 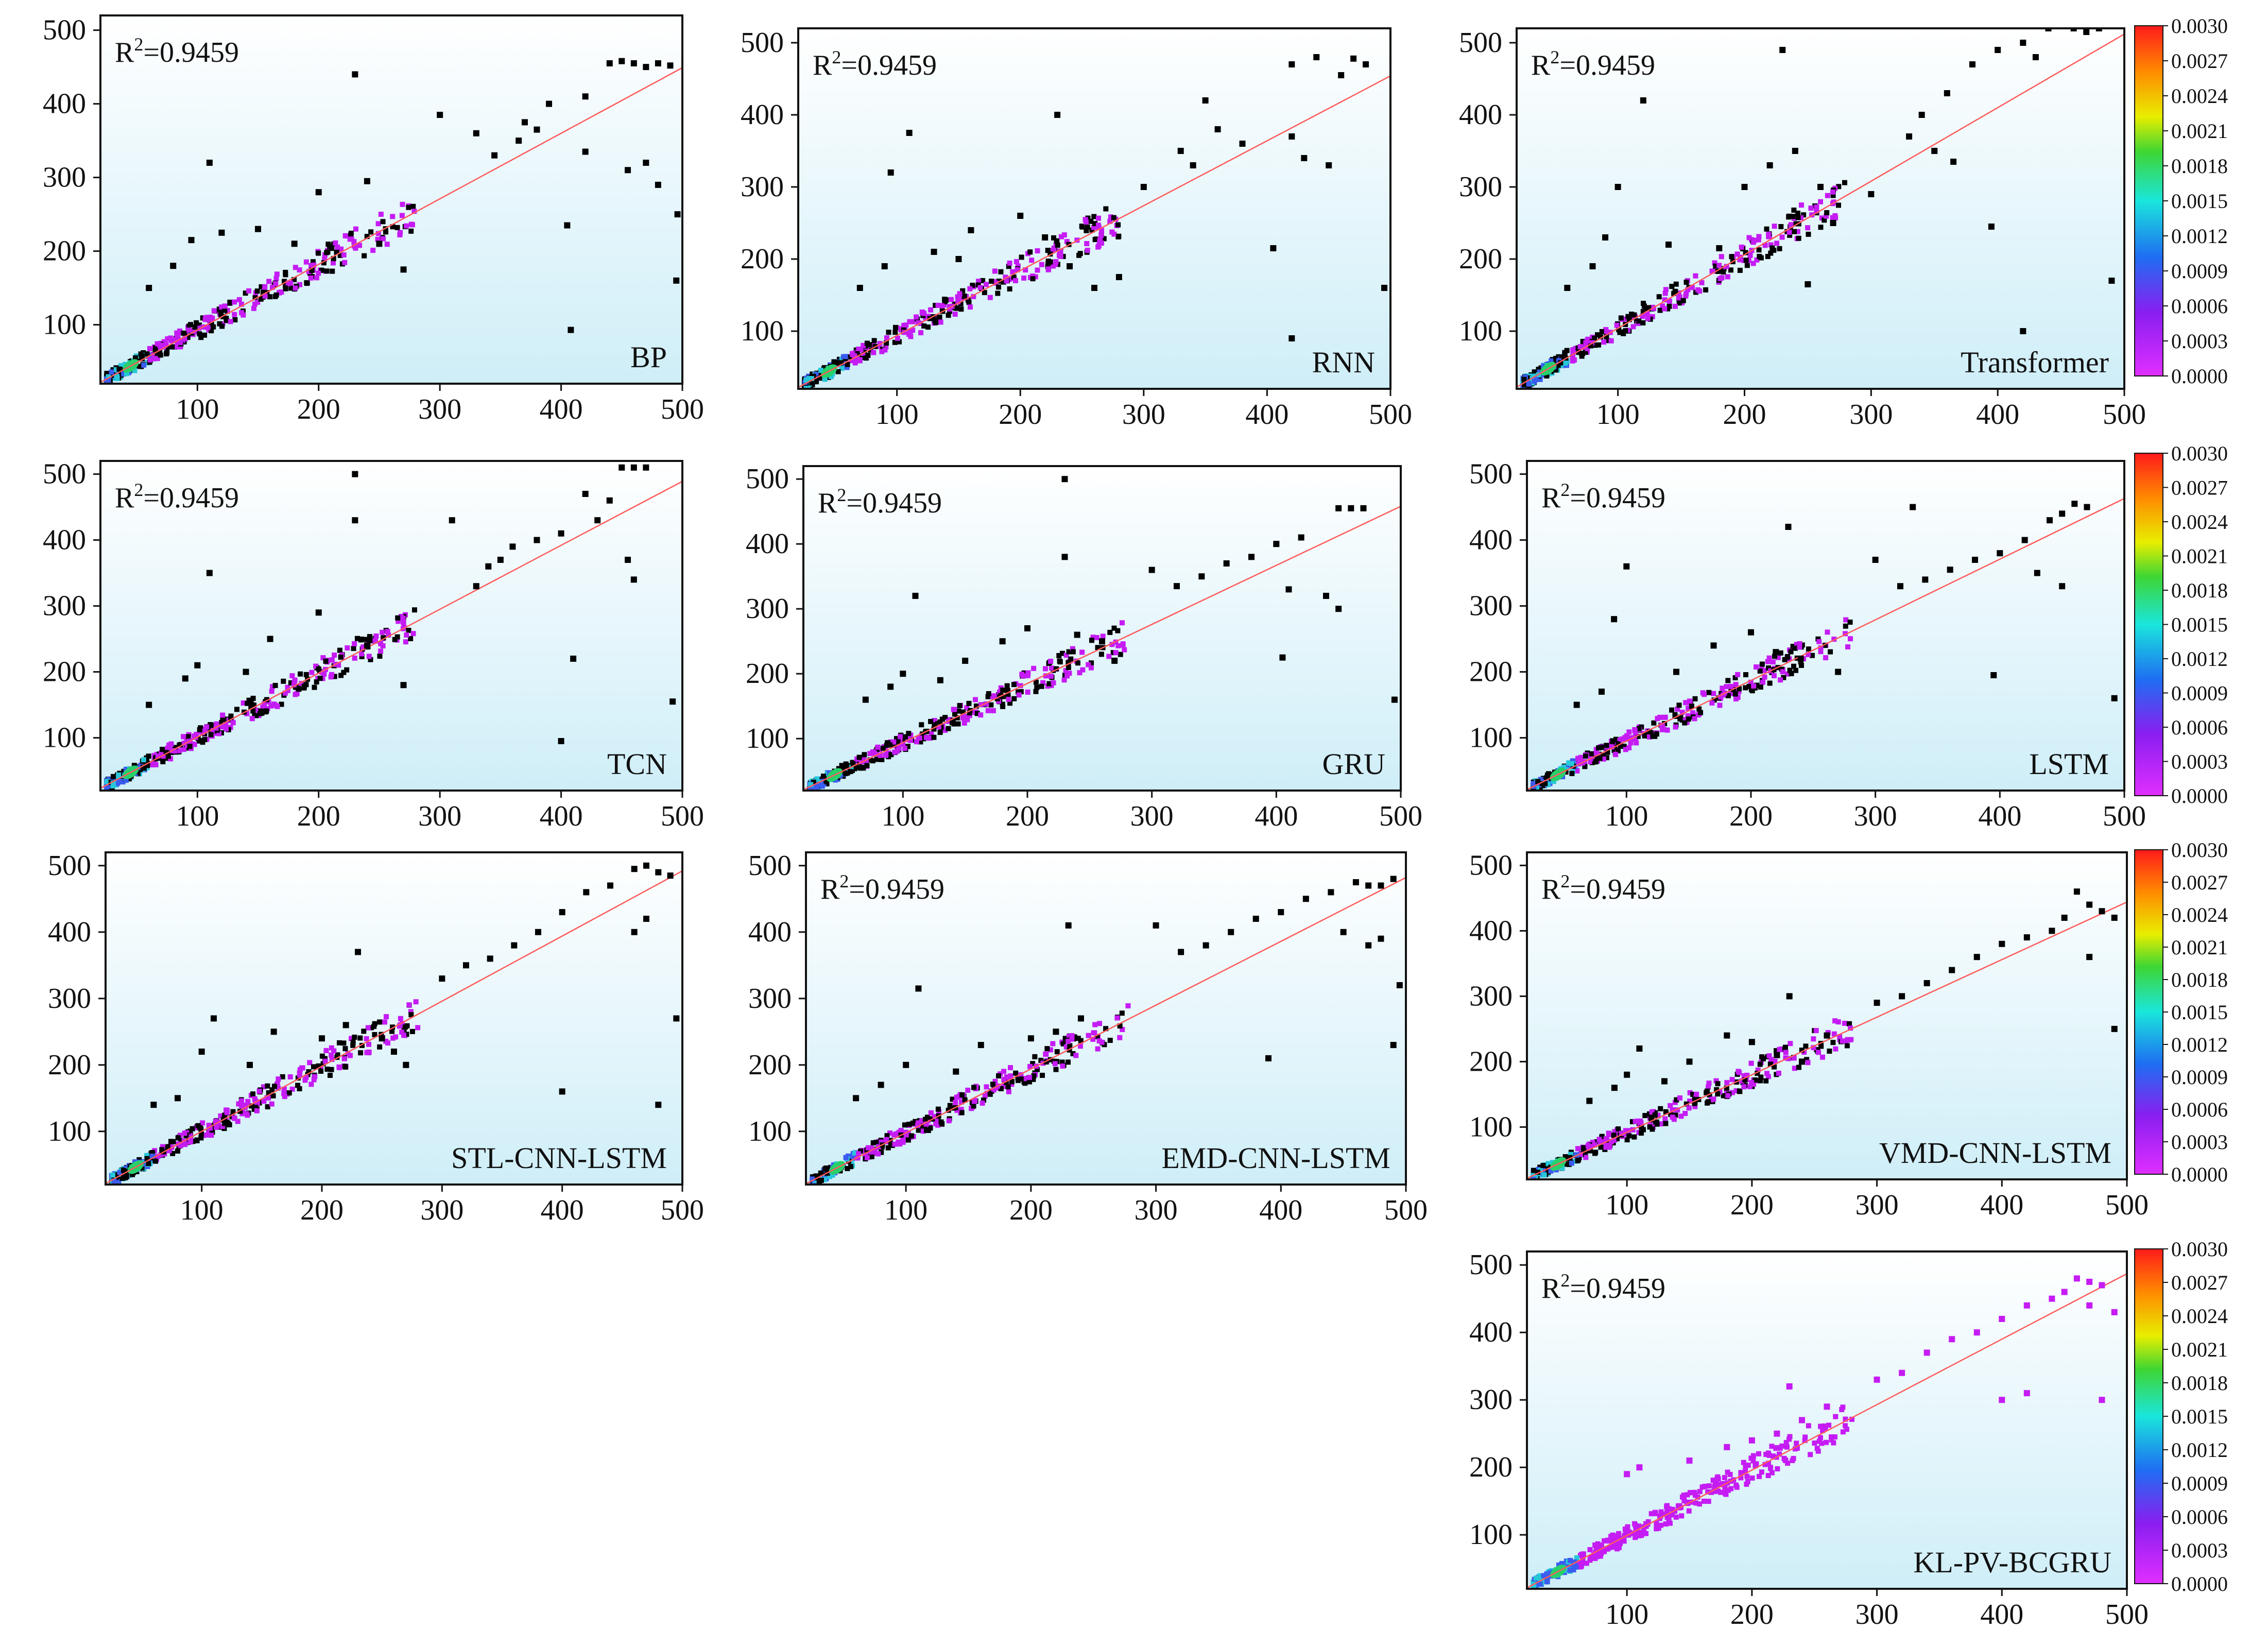 What do you see at coordinates (1491, 1265) in the screenshot?
I see `y-tick-label: 500` at bounding box center [1491, 1265].